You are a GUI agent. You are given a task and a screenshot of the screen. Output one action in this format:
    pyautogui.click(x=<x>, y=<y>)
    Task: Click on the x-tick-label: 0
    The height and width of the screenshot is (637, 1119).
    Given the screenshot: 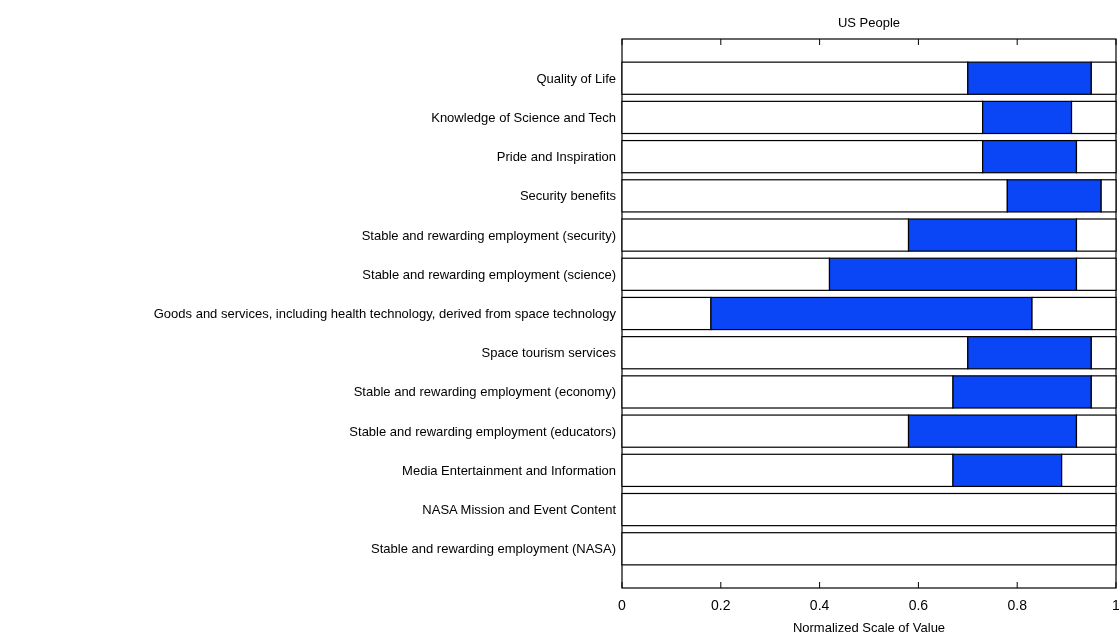 What is the action you would take?
    pyautogui.click(x=622, y=605)
    